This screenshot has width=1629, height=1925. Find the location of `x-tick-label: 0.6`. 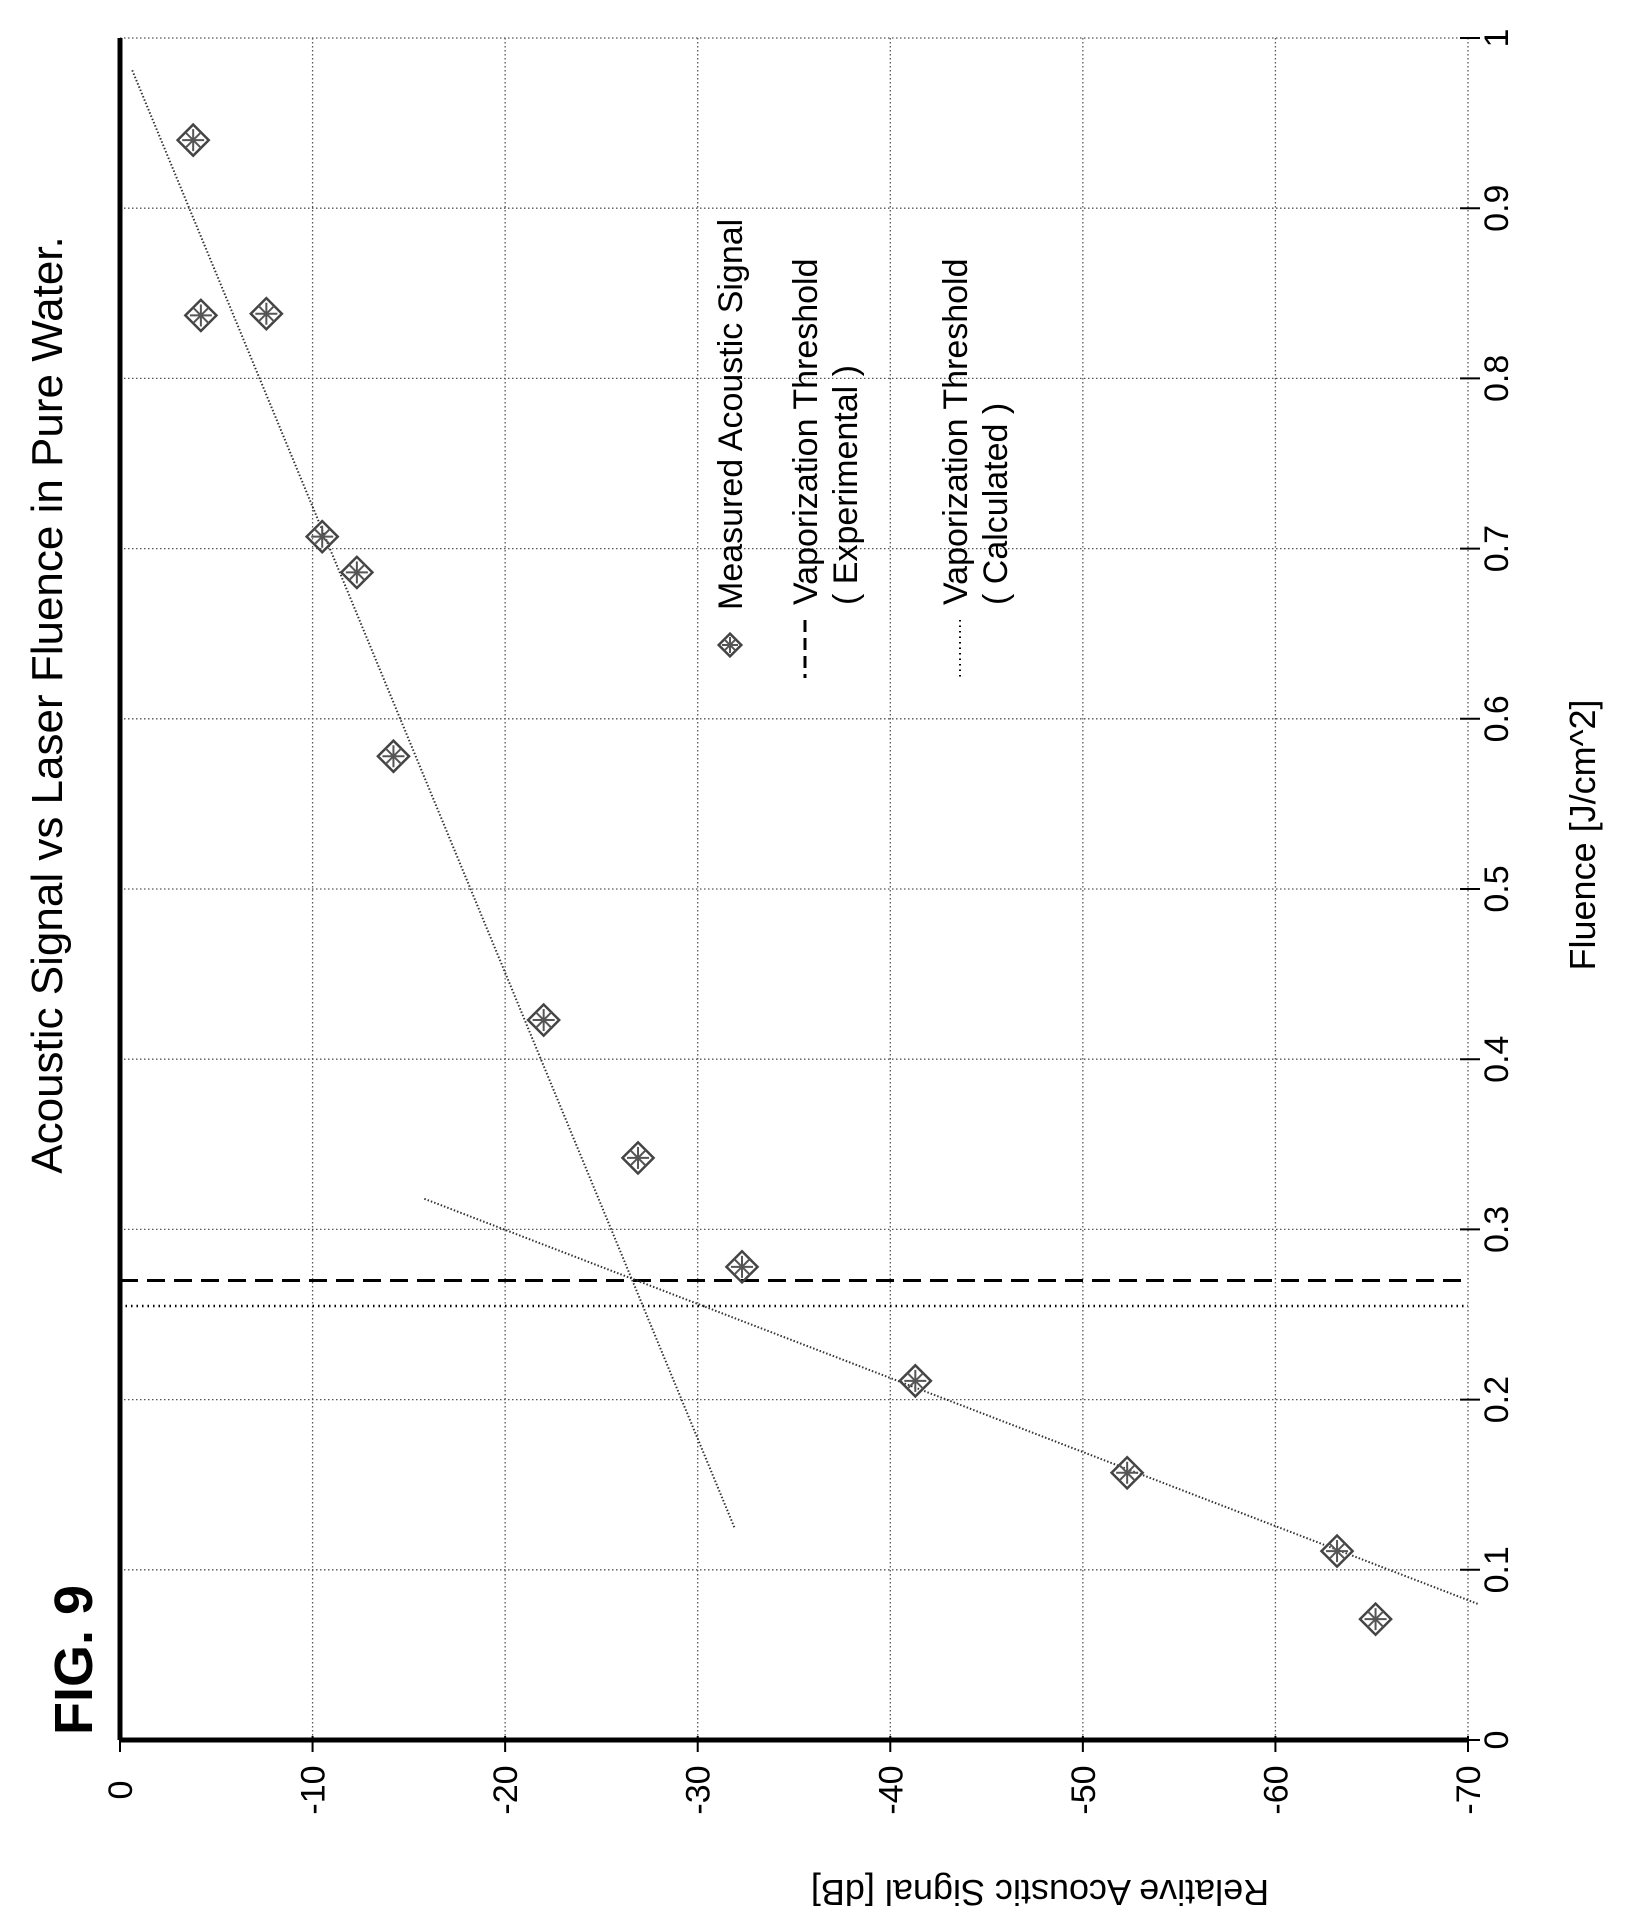

x-tick-label: 0.6 is located at coordinates (1497, 718).